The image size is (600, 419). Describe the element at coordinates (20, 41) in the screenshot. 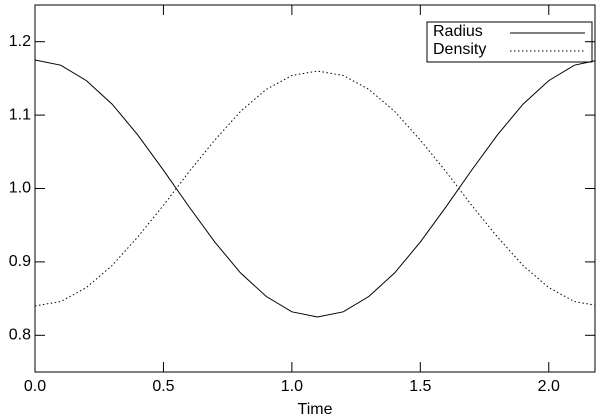

I see `y-tick-label: 1.2` at that location.